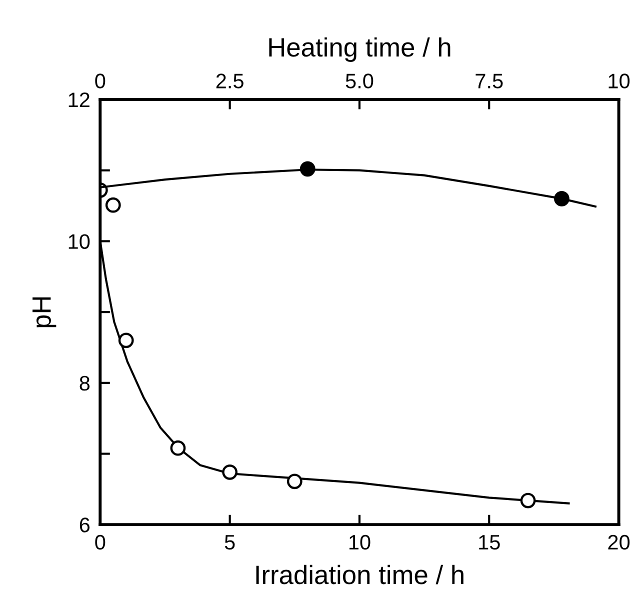 This screenshot has height=603, width=634. Describe the element at coordinates (100, 81) in the screenshot. I see `x2-tick-label: 0` at that location.